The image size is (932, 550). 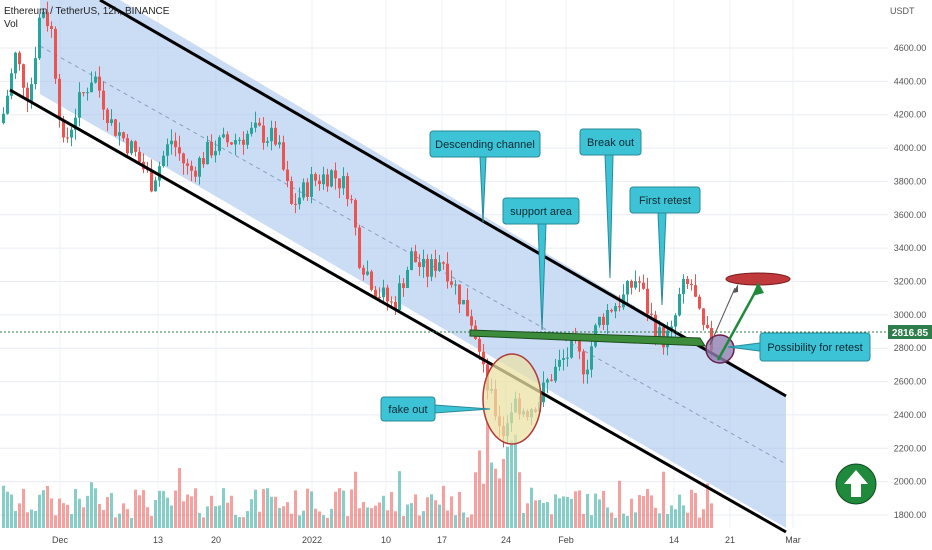 I want to click on y-tick-label: 3200.00, so click(x=910, y=282).